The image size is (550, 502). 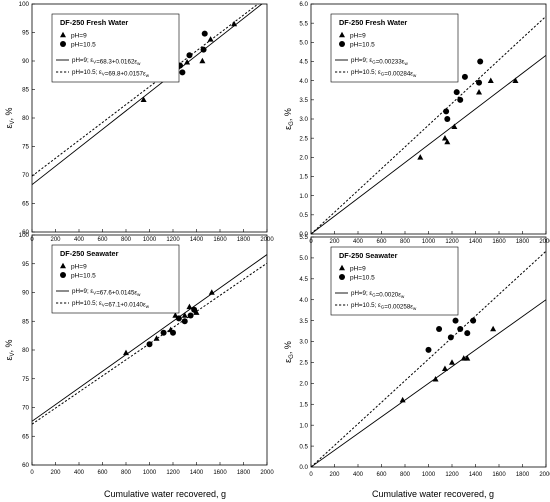 I want to click on y-tick-label: 75, so click(x=25, y=147).